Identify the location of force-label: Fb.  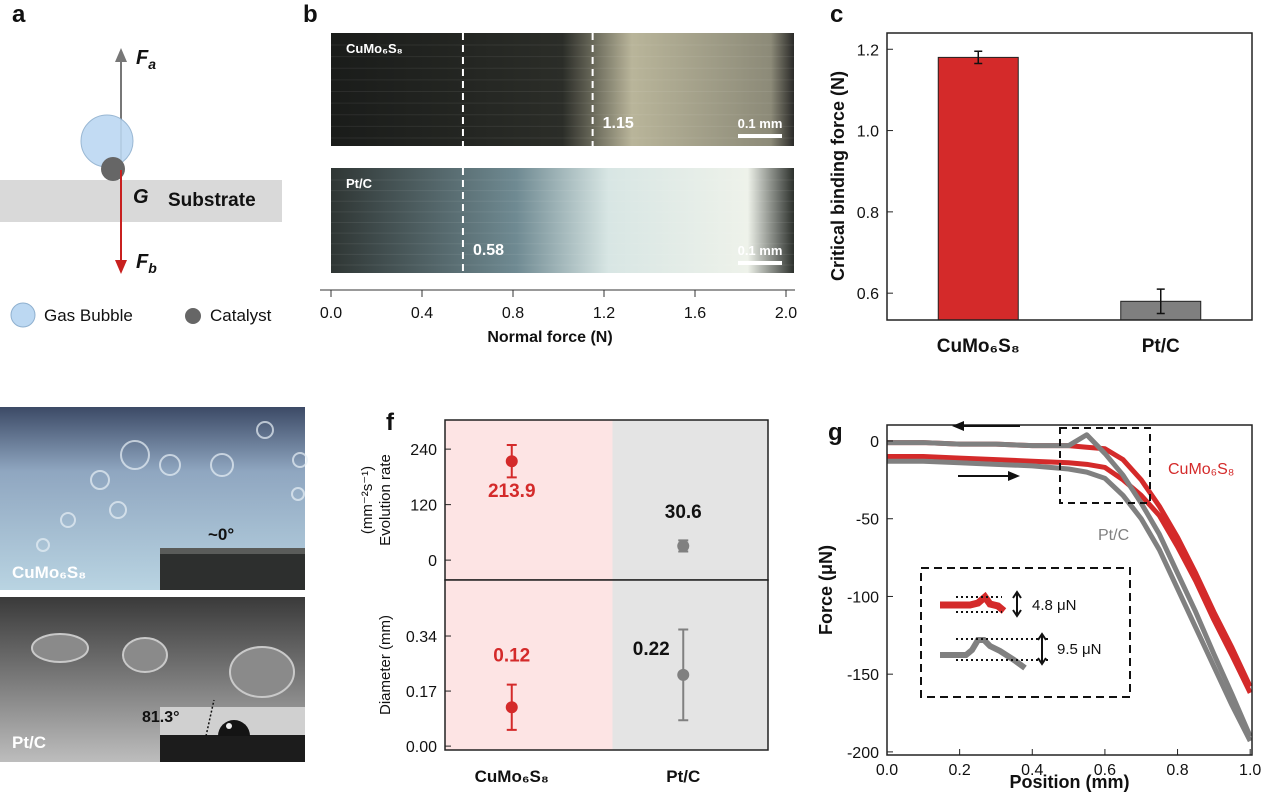
(146, 263).